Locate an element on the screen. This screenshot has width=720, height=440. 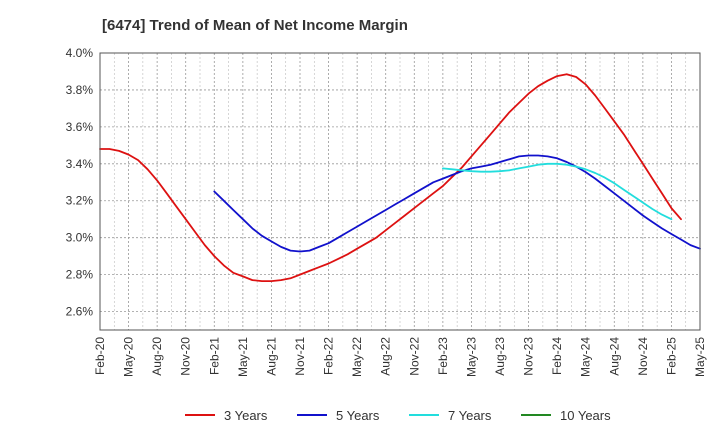
legend-label: 5 Years is located at coordinates (358, 415).